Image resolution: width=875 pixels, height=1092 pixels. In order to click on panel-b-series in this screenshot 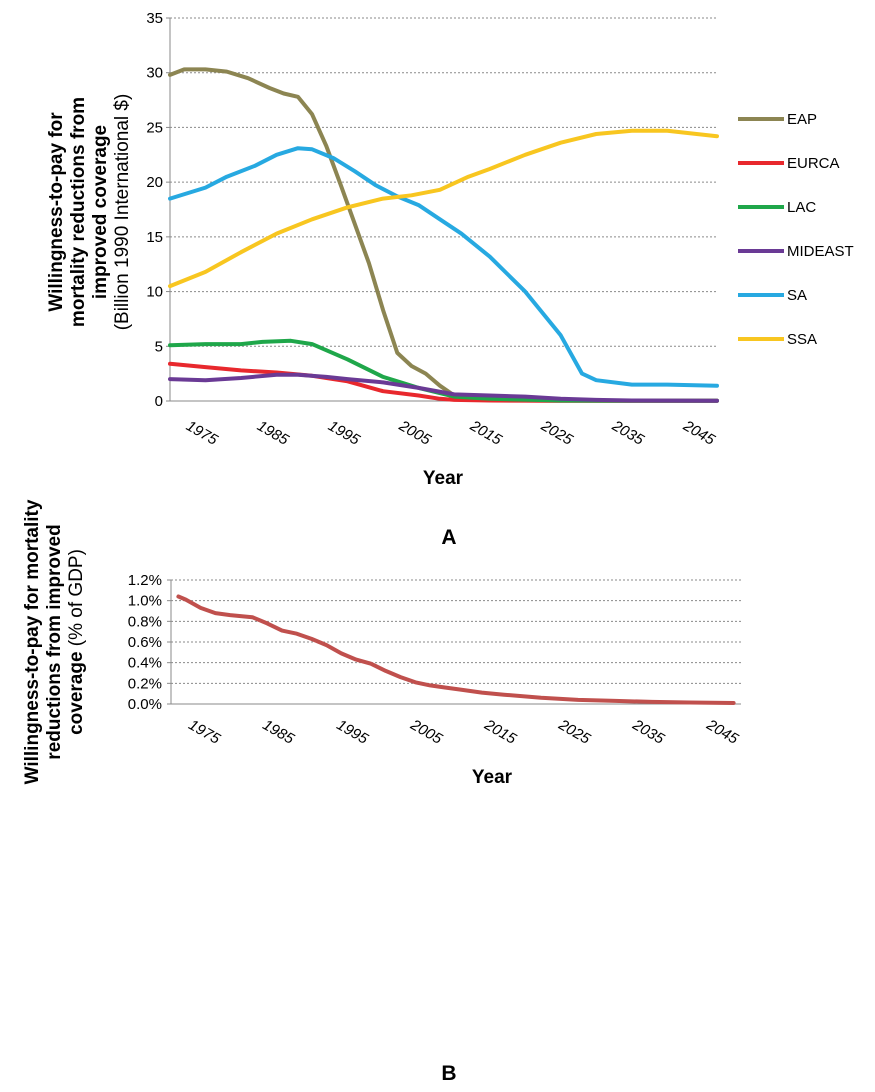, I will do `click(456, 649)`.